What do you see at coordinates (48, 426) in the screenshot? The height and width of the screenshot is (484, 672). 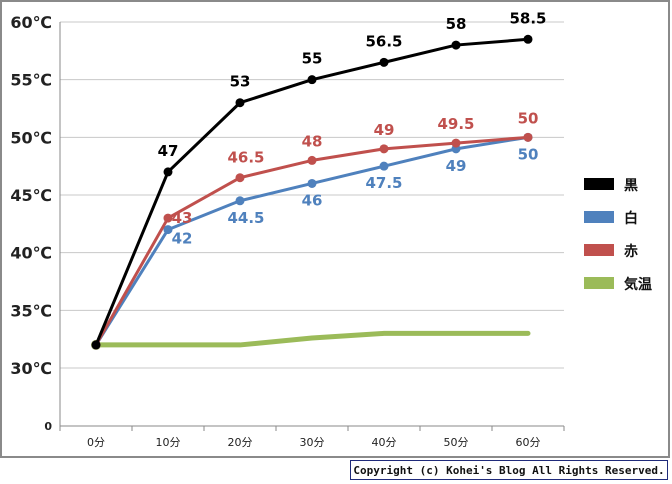 I see `y-tick-label: 0` at bounding box center [48, 426].